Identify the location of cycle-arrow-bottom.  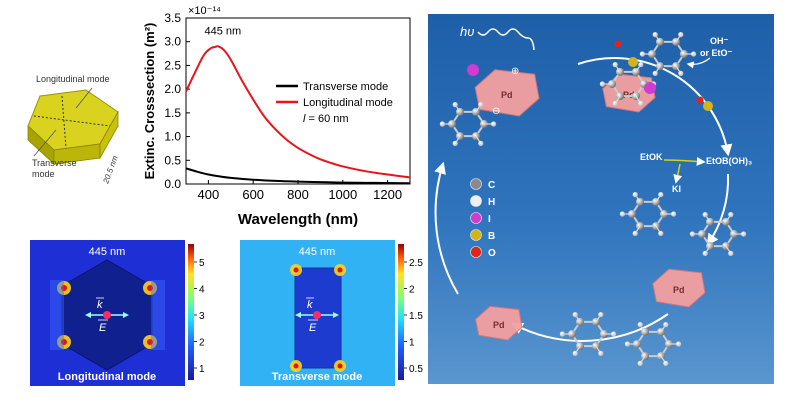
(589, 327).